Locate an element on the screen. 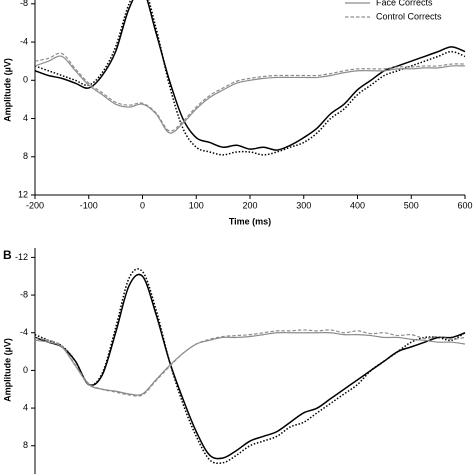 This screenshot has width=474, height=474. legend-label: Control Corrects is located at coordinates (409, 16).